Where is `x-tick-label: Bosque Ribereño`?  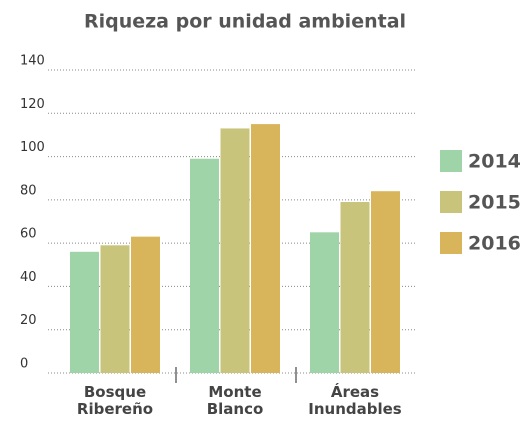 x-tick-label: Bosque Ribereño is located at coordinates (115, 400).